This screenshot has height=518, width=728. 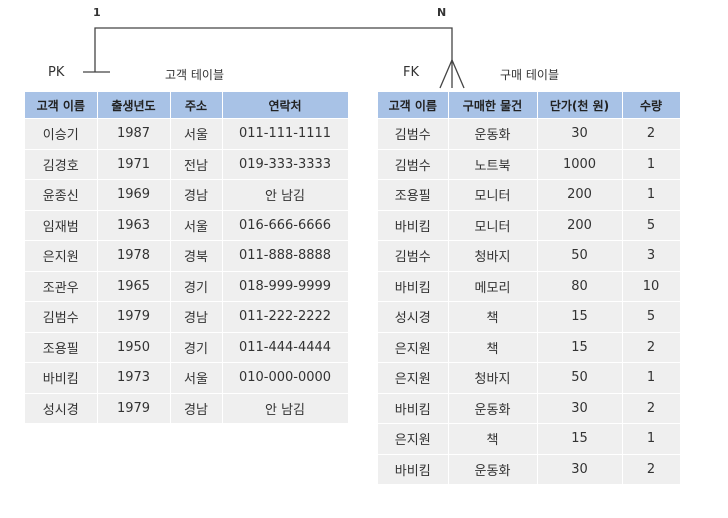 I want to click on table-row: 김범수 청바지 50 3, so click(x=529, y=255).